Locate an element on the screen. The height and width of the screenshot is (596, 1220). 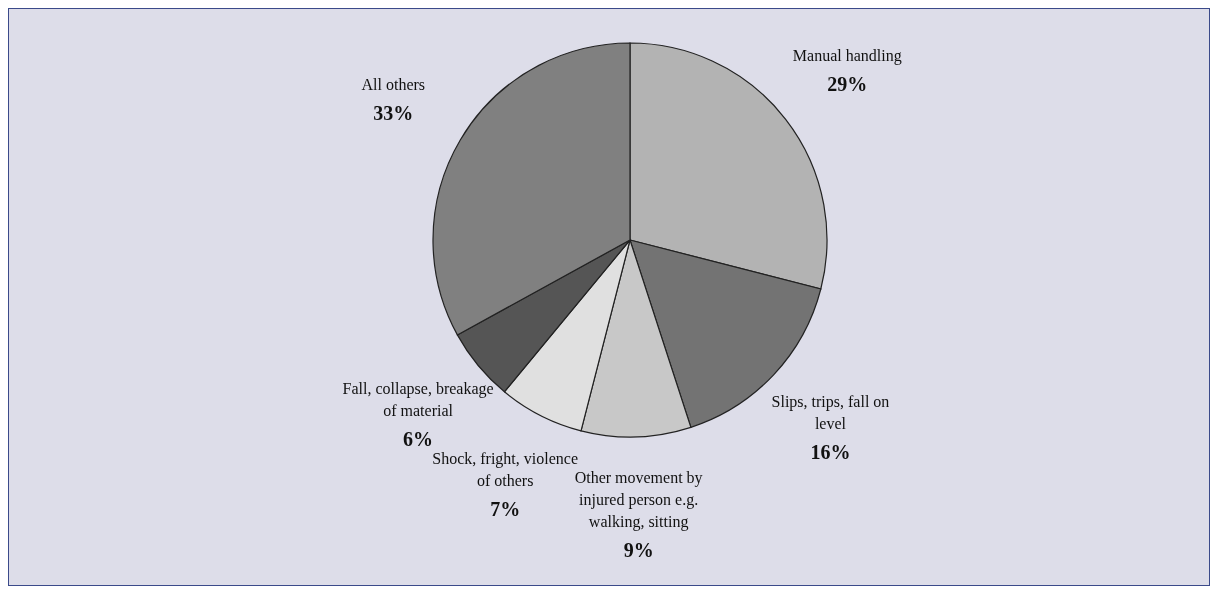
slice-label: All others is located at coordinates (393, 85).